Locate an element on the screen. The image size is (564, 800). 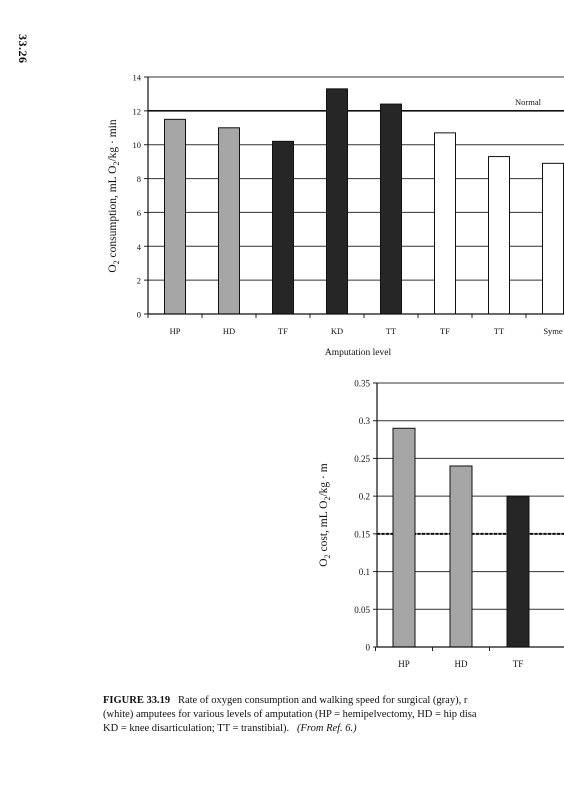
chart2-y-tick-label: 0.3 is located at coordinates (365, 421).